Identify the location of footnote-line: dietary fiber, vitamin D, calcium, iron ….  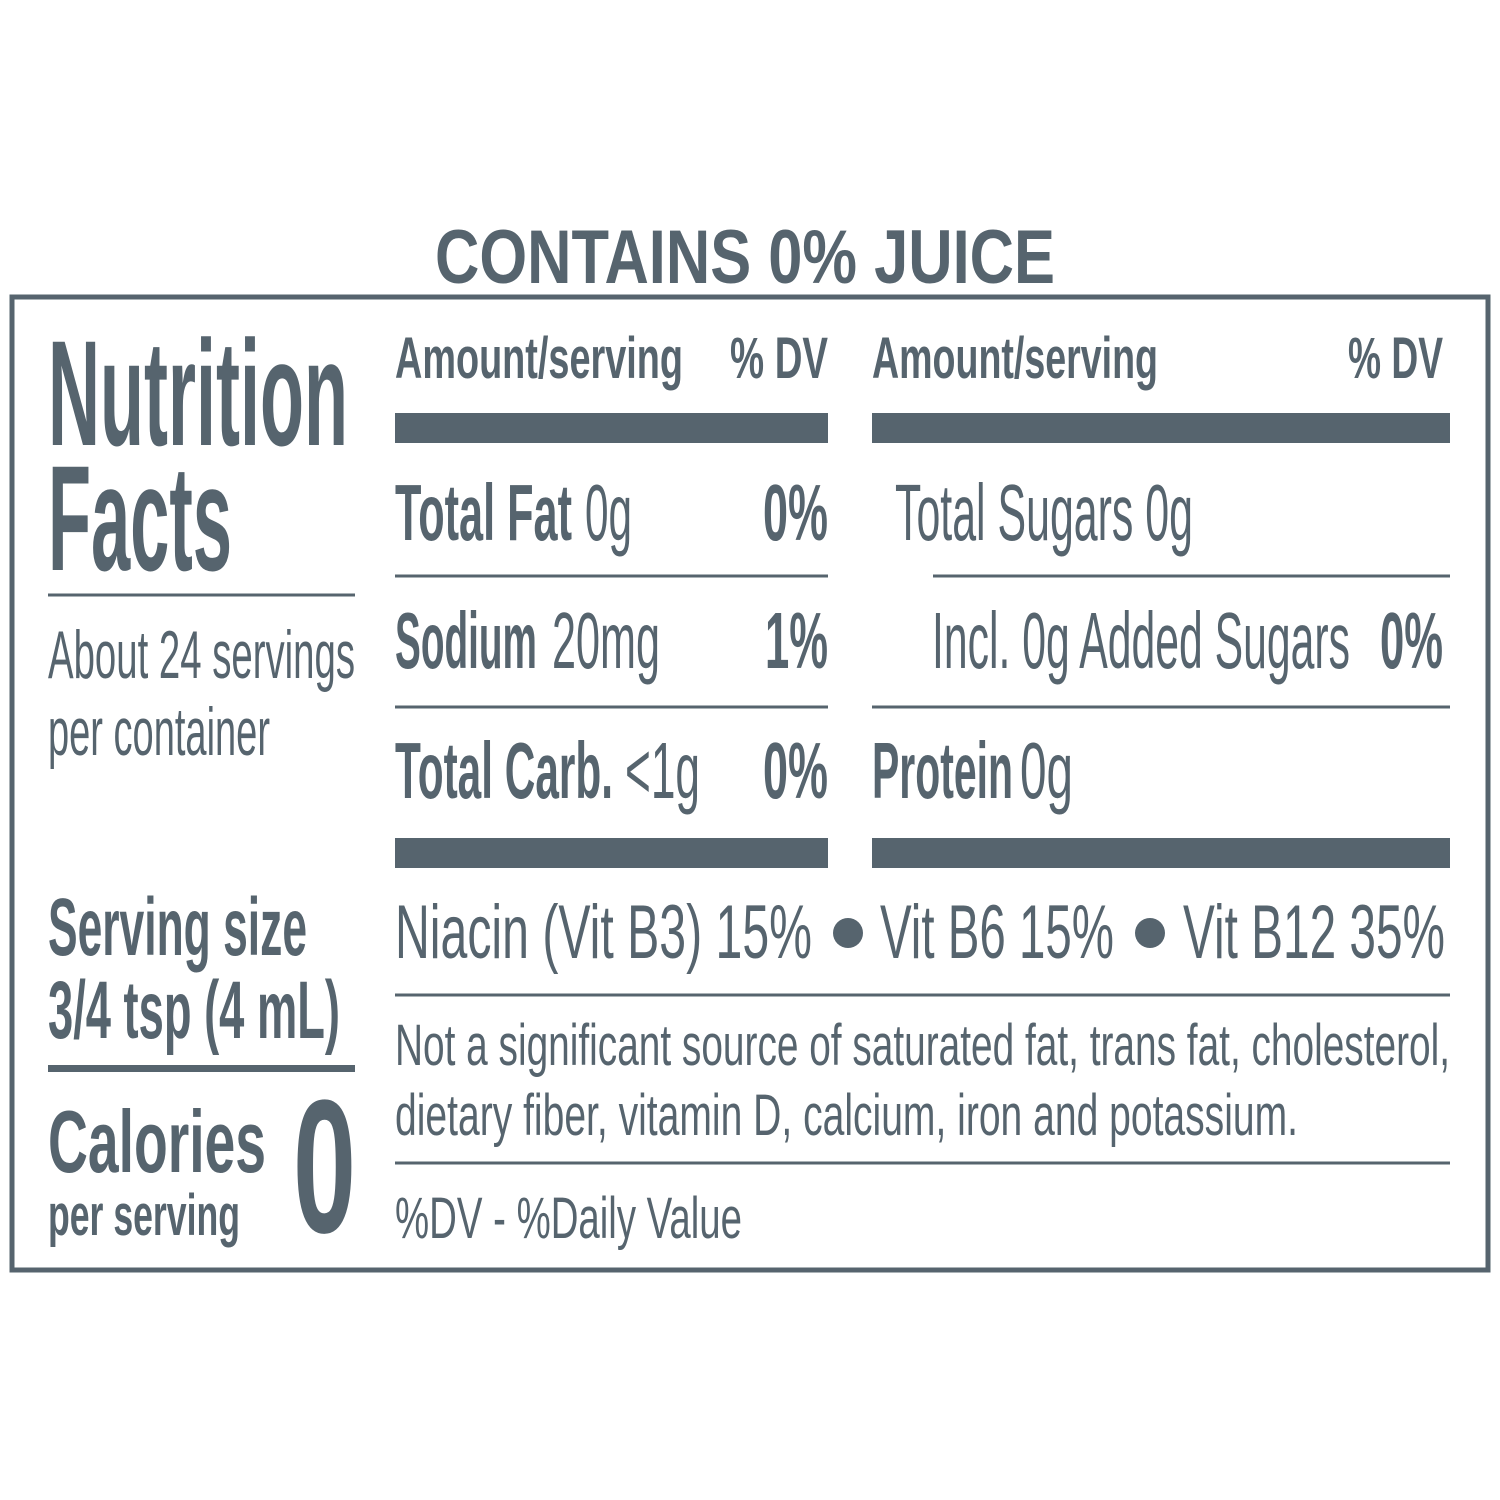
(846, 1115).